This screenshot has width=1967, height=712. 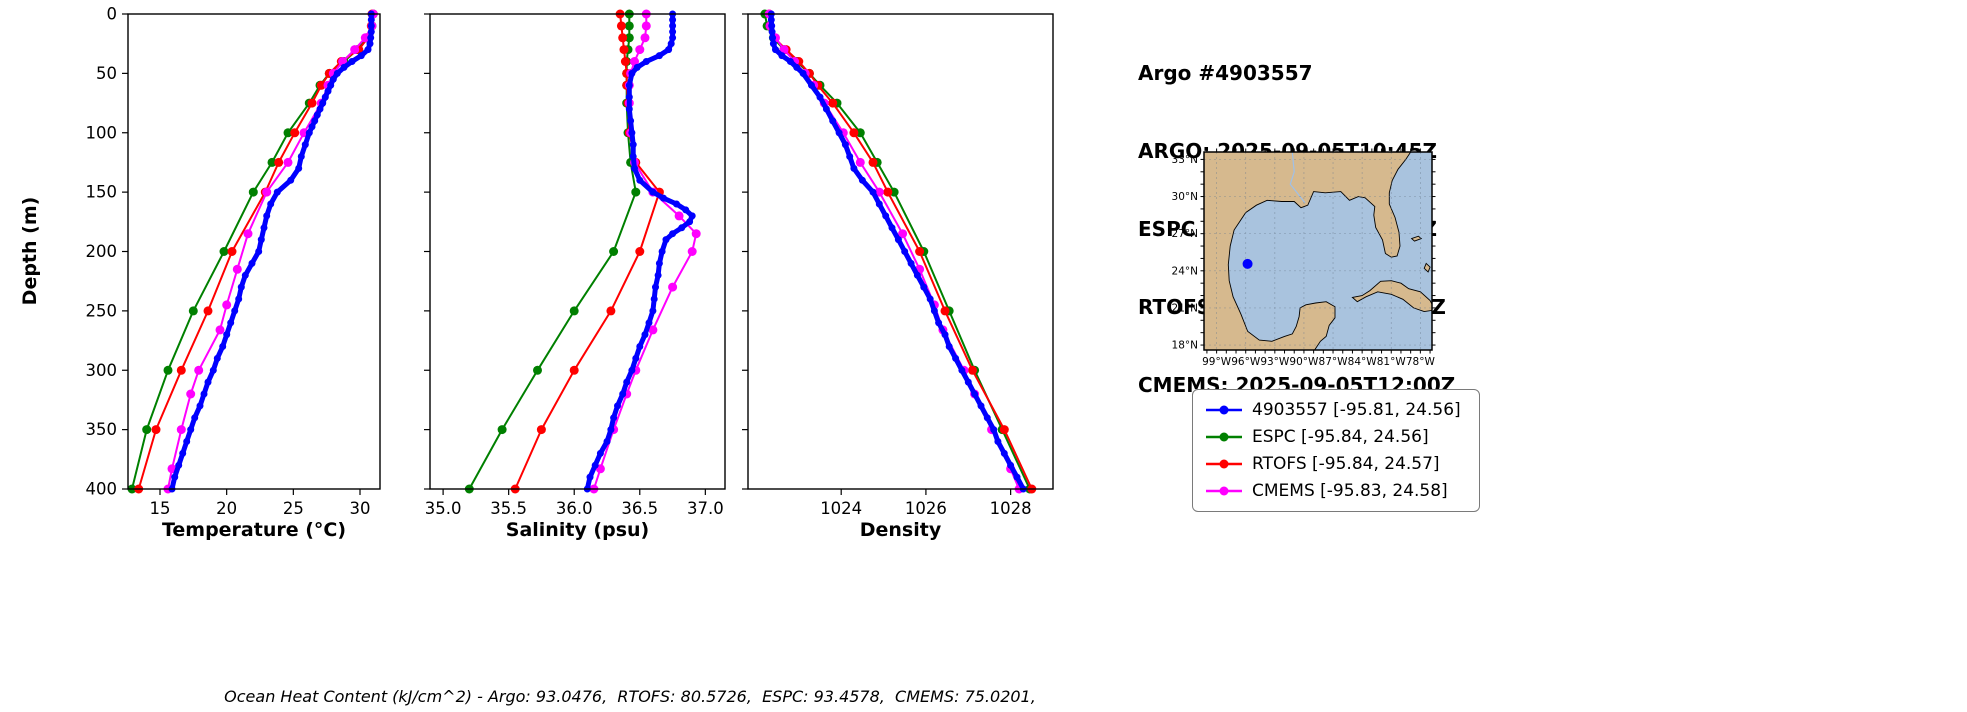 I want to click on svg-text: 300, so click(x=102, y=370).